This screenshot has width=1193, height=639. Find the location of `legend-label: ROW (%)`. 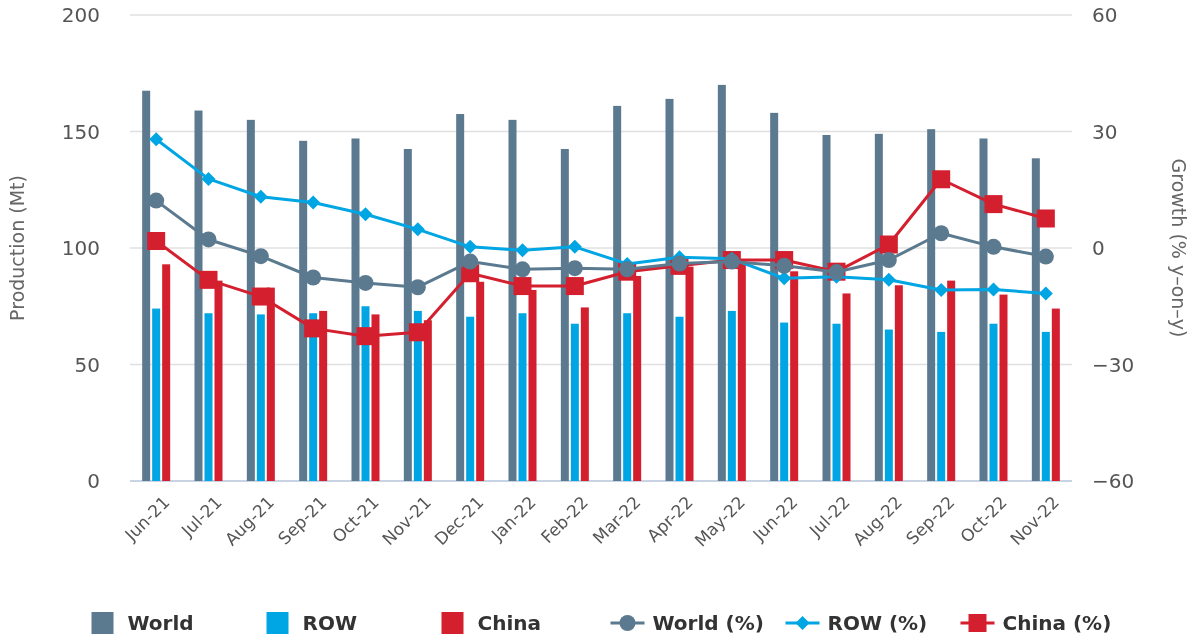

legend-label: ROW (%) is located at coordinates (877, 623).